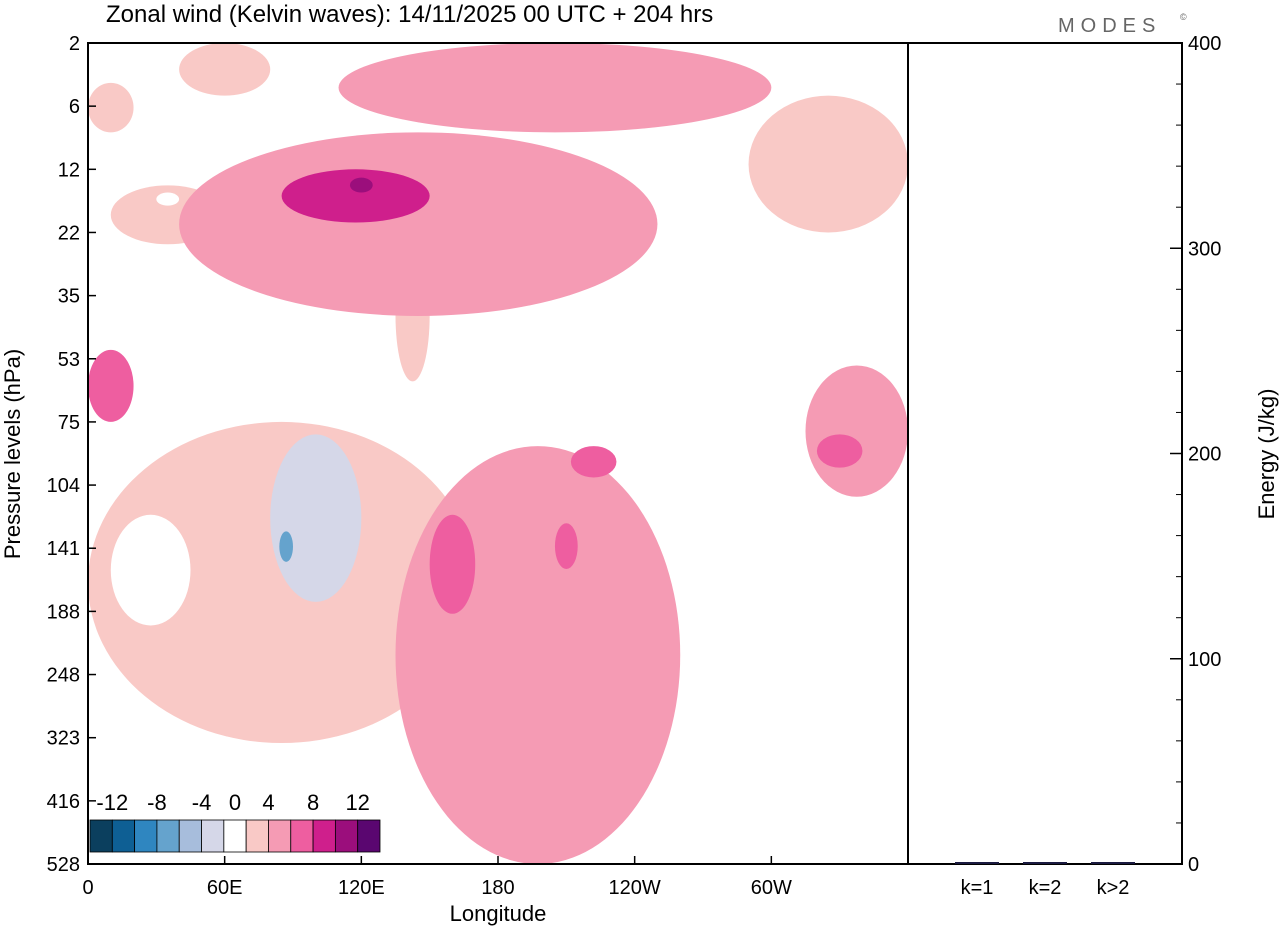  I want to click on colorbar-cells, so click(235, 836).